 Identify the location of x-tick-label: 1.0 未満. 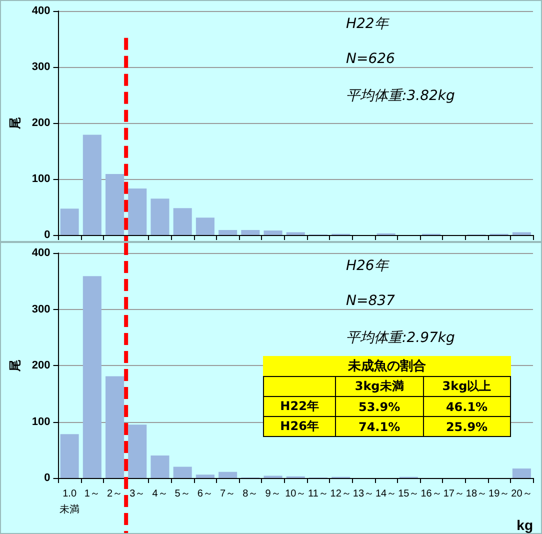
(70, 502).